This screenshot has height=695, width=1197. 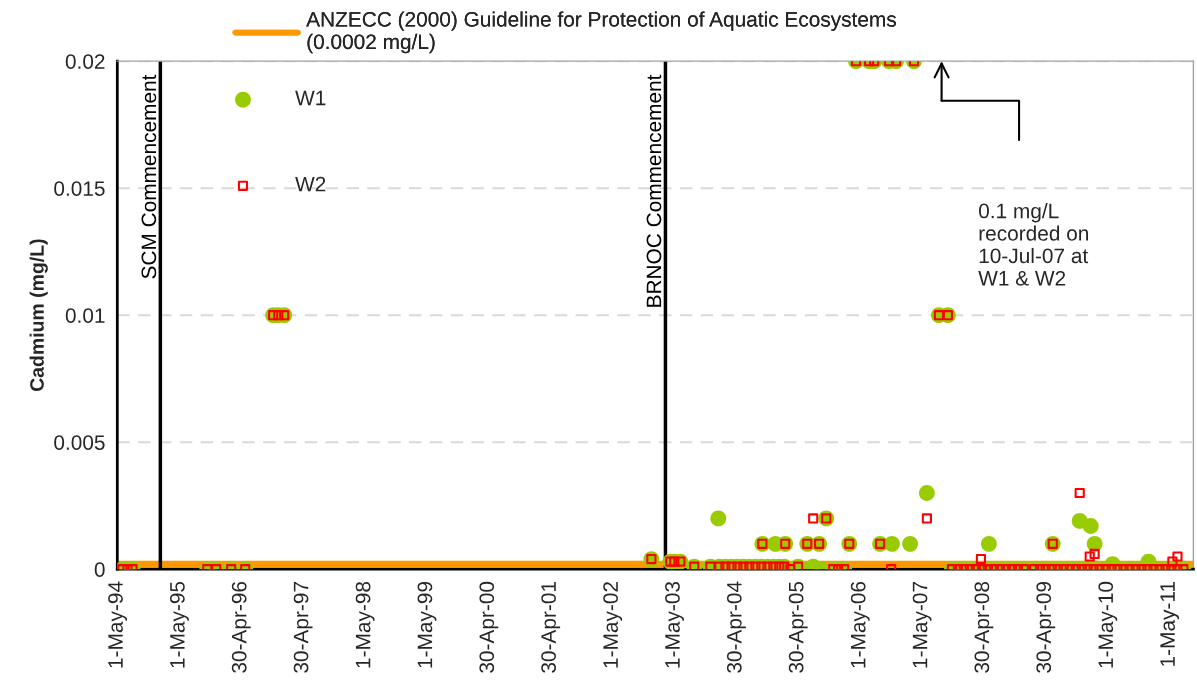 I want to click on y-tick-label: 0.01, so click(x=85, y=315).